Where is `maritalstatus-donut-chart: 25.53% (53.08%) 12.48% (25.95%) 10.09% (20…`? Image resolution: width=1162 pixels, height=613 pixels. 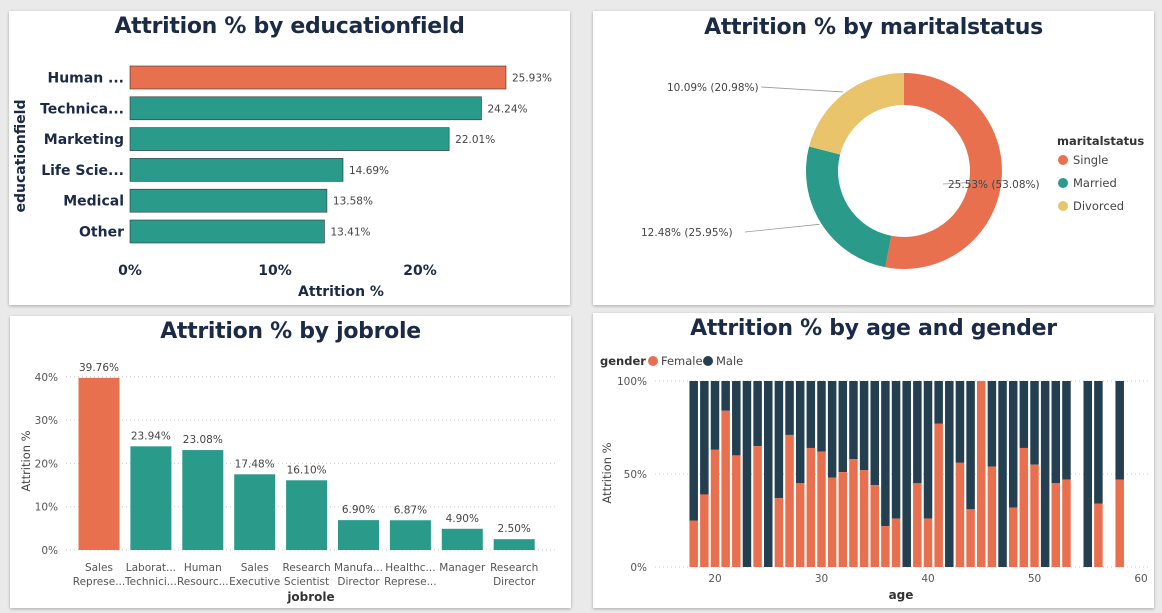
maritalstatus-donut-chart: 25.53% (53.08%) 12.48% (25.95%) 10.09% (20… is located at coordinates (892, 171).